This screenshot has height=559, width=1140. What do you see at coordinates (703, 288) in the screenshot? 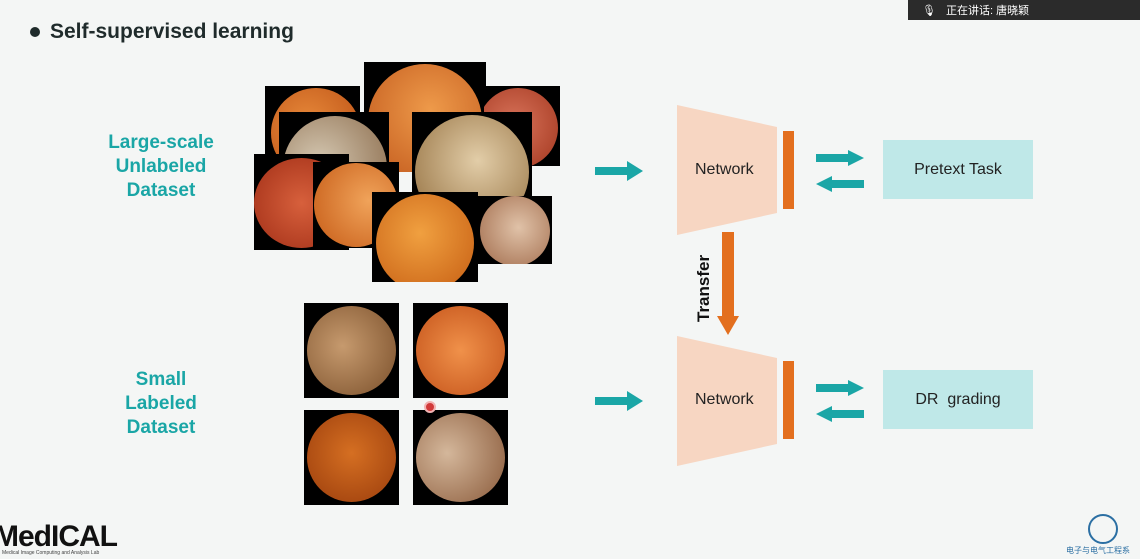
I see `transfer-label: Transfer` at bounding box center [703, 288].